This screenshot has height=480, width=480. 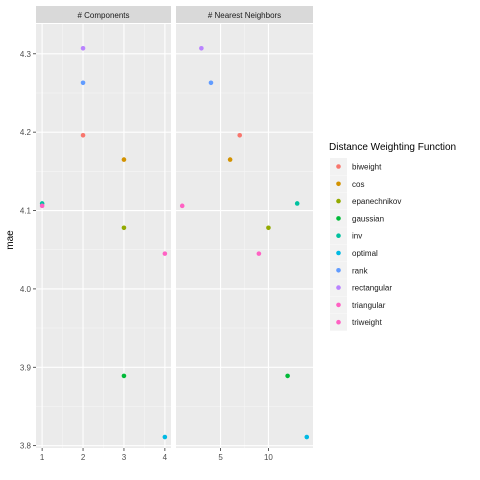 I want to click on legend-swatch-triangular, so click(x=338, y=305).